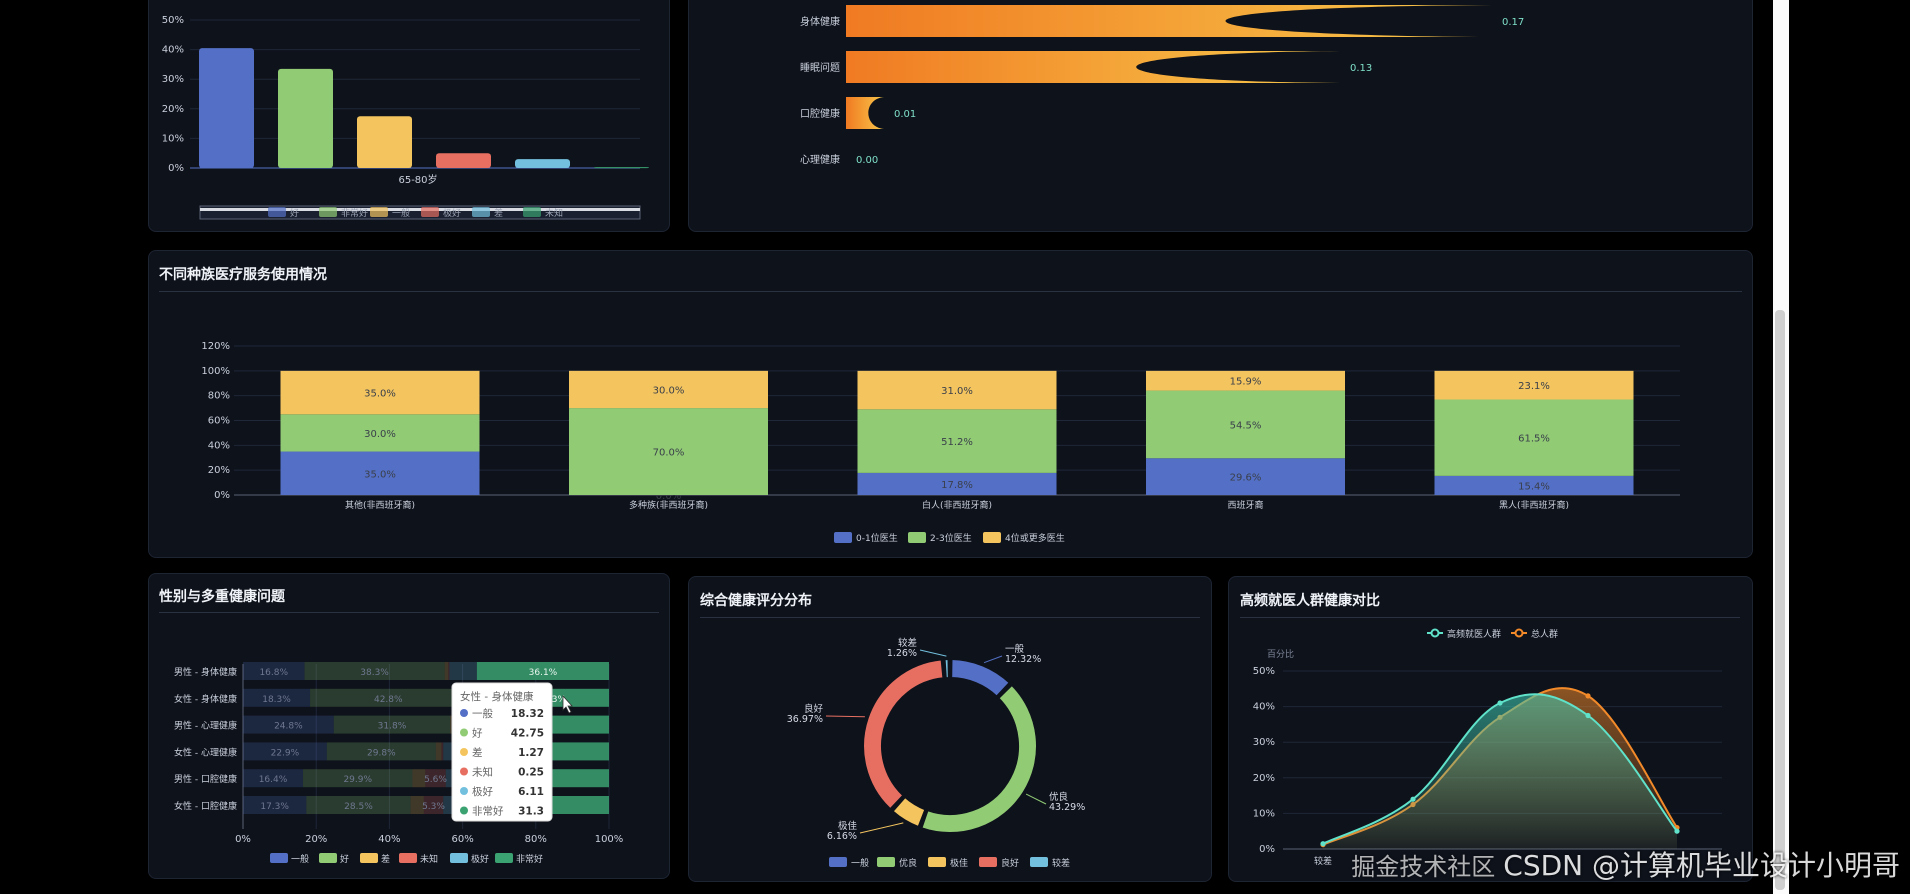 The width and height of the screenshot is (1910, 894). What do you see at coordinates (950, 291) in the screenshot?
I see `race-title-divider` at bounding box center [950, 291].